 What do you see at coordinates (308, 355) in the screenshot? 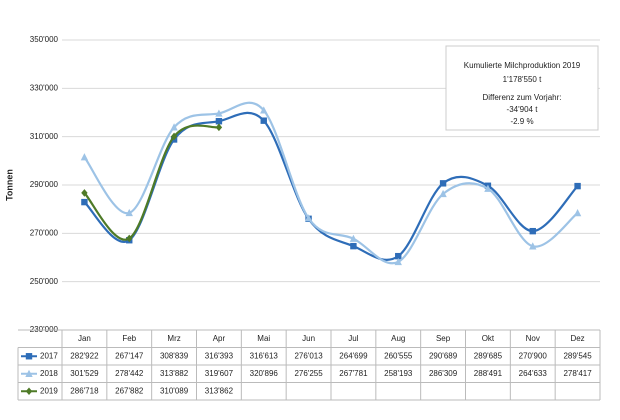
I see `value-label: 276'013` at bounding box center [308, 355].